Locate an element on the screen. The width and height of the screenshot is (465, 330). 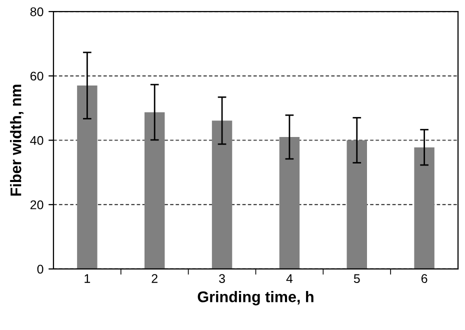
x-tick-label: 4 is located at coordinates (289, 278).